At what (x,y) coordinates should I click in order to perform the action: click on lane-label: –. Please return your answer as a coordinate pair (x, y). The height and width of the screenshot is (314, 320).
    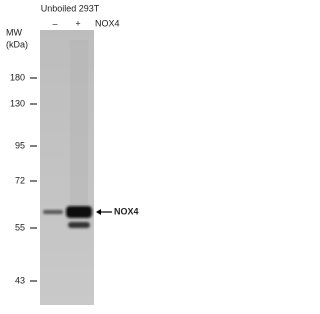
    Looking at the image, I should click on (54, 23).